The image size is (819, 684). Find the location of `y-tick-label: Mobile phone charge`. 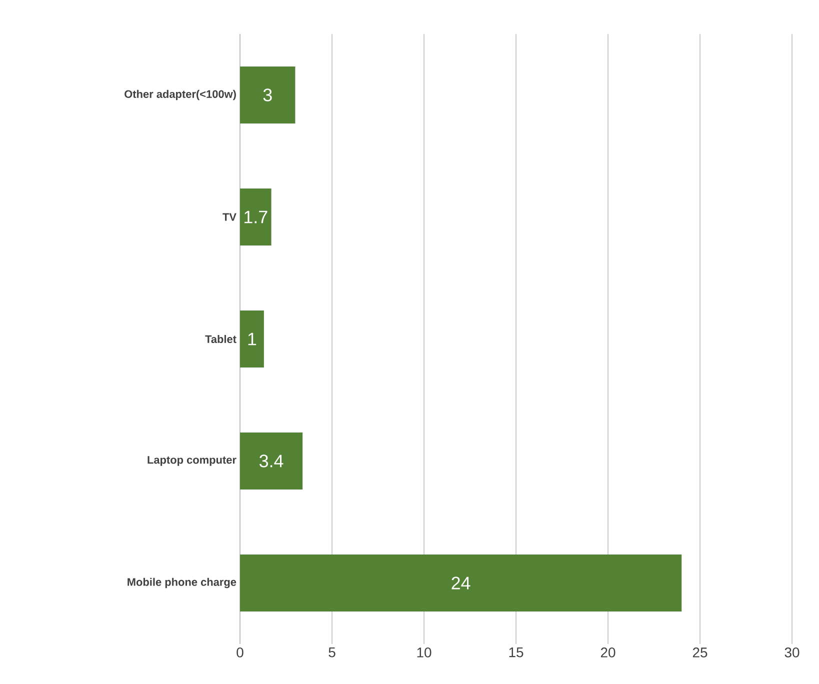

y-tick-label: Mobile phone charge is located at coordinates (182, 583).